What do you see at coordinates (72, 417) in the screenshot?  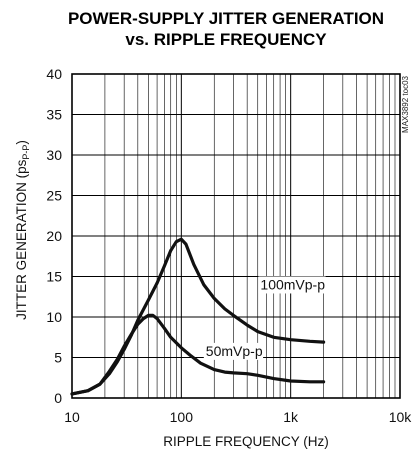 I see `x-tick-label: 10` at bounding box center [72, 417].